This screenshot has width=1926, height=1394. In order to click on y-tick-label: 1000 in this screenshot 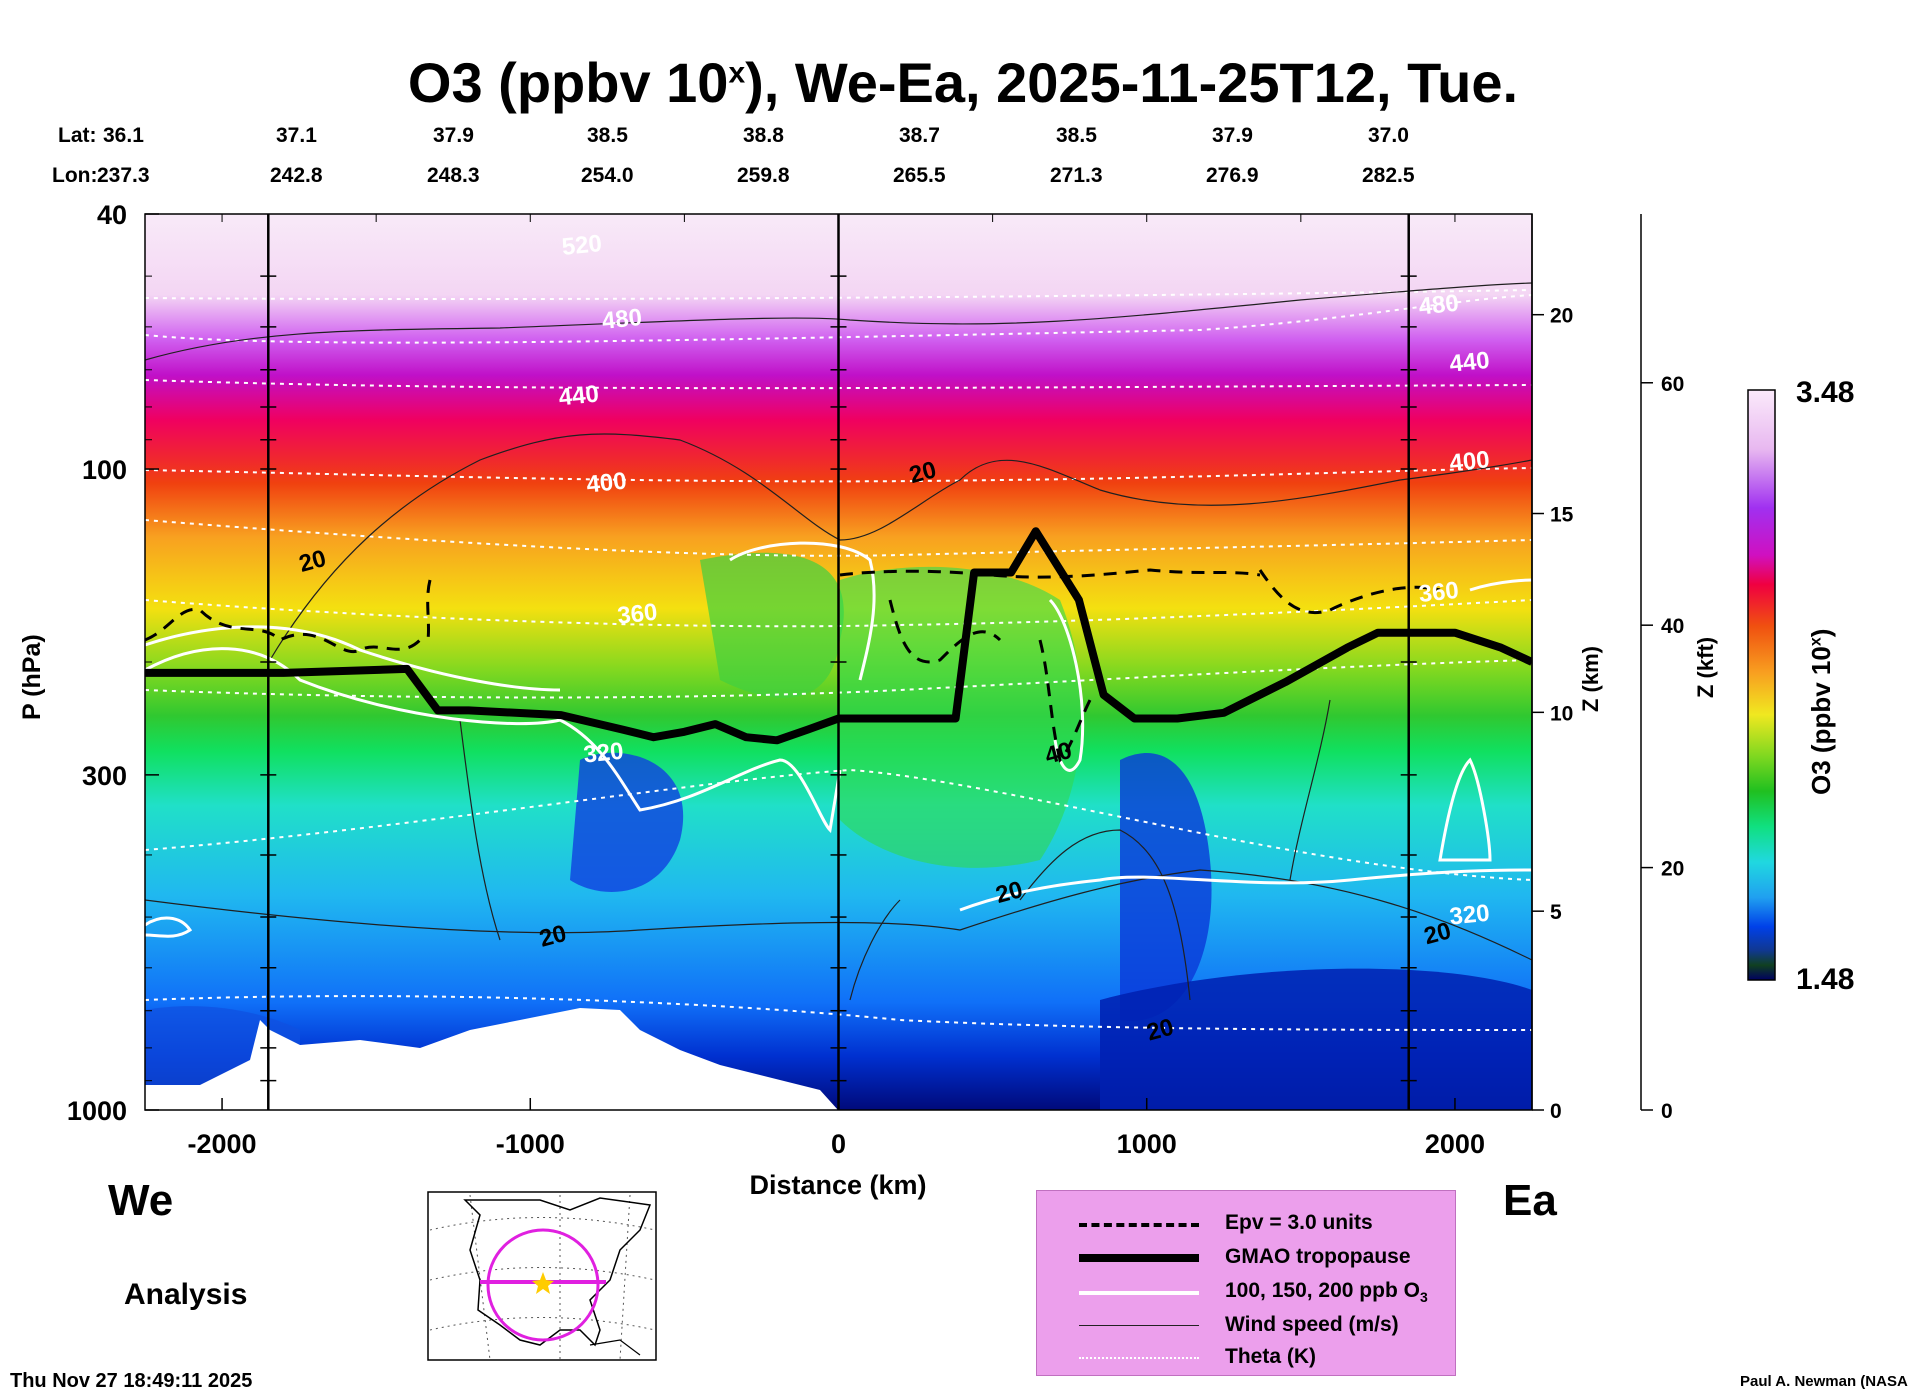, I will do `click(97, 1111)`.